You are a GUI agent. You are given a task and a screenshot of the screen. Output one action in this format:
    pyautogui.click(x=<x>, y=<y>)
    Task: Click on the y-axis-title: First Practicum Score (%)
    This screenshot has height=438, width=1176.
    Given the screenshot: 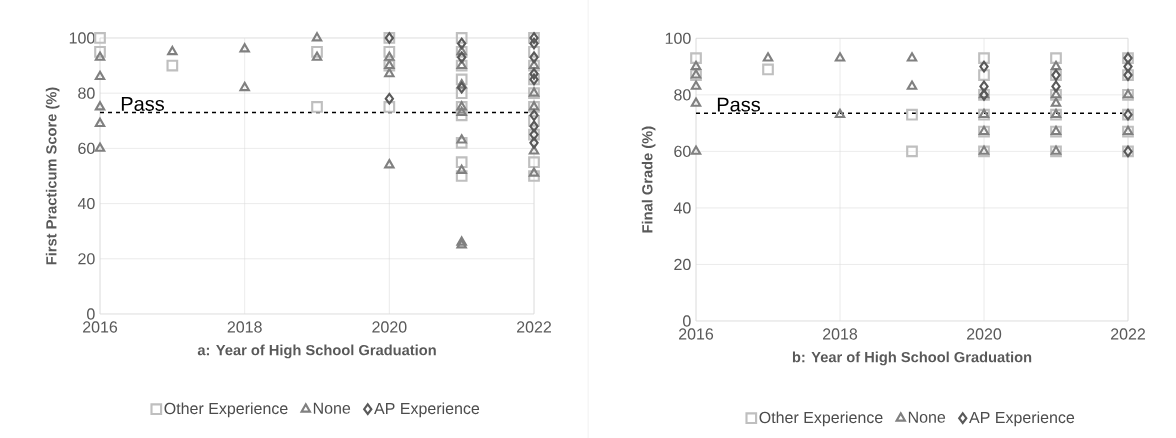 What is the action you would take?
    pyautogui.click(x=52, y=176)
    